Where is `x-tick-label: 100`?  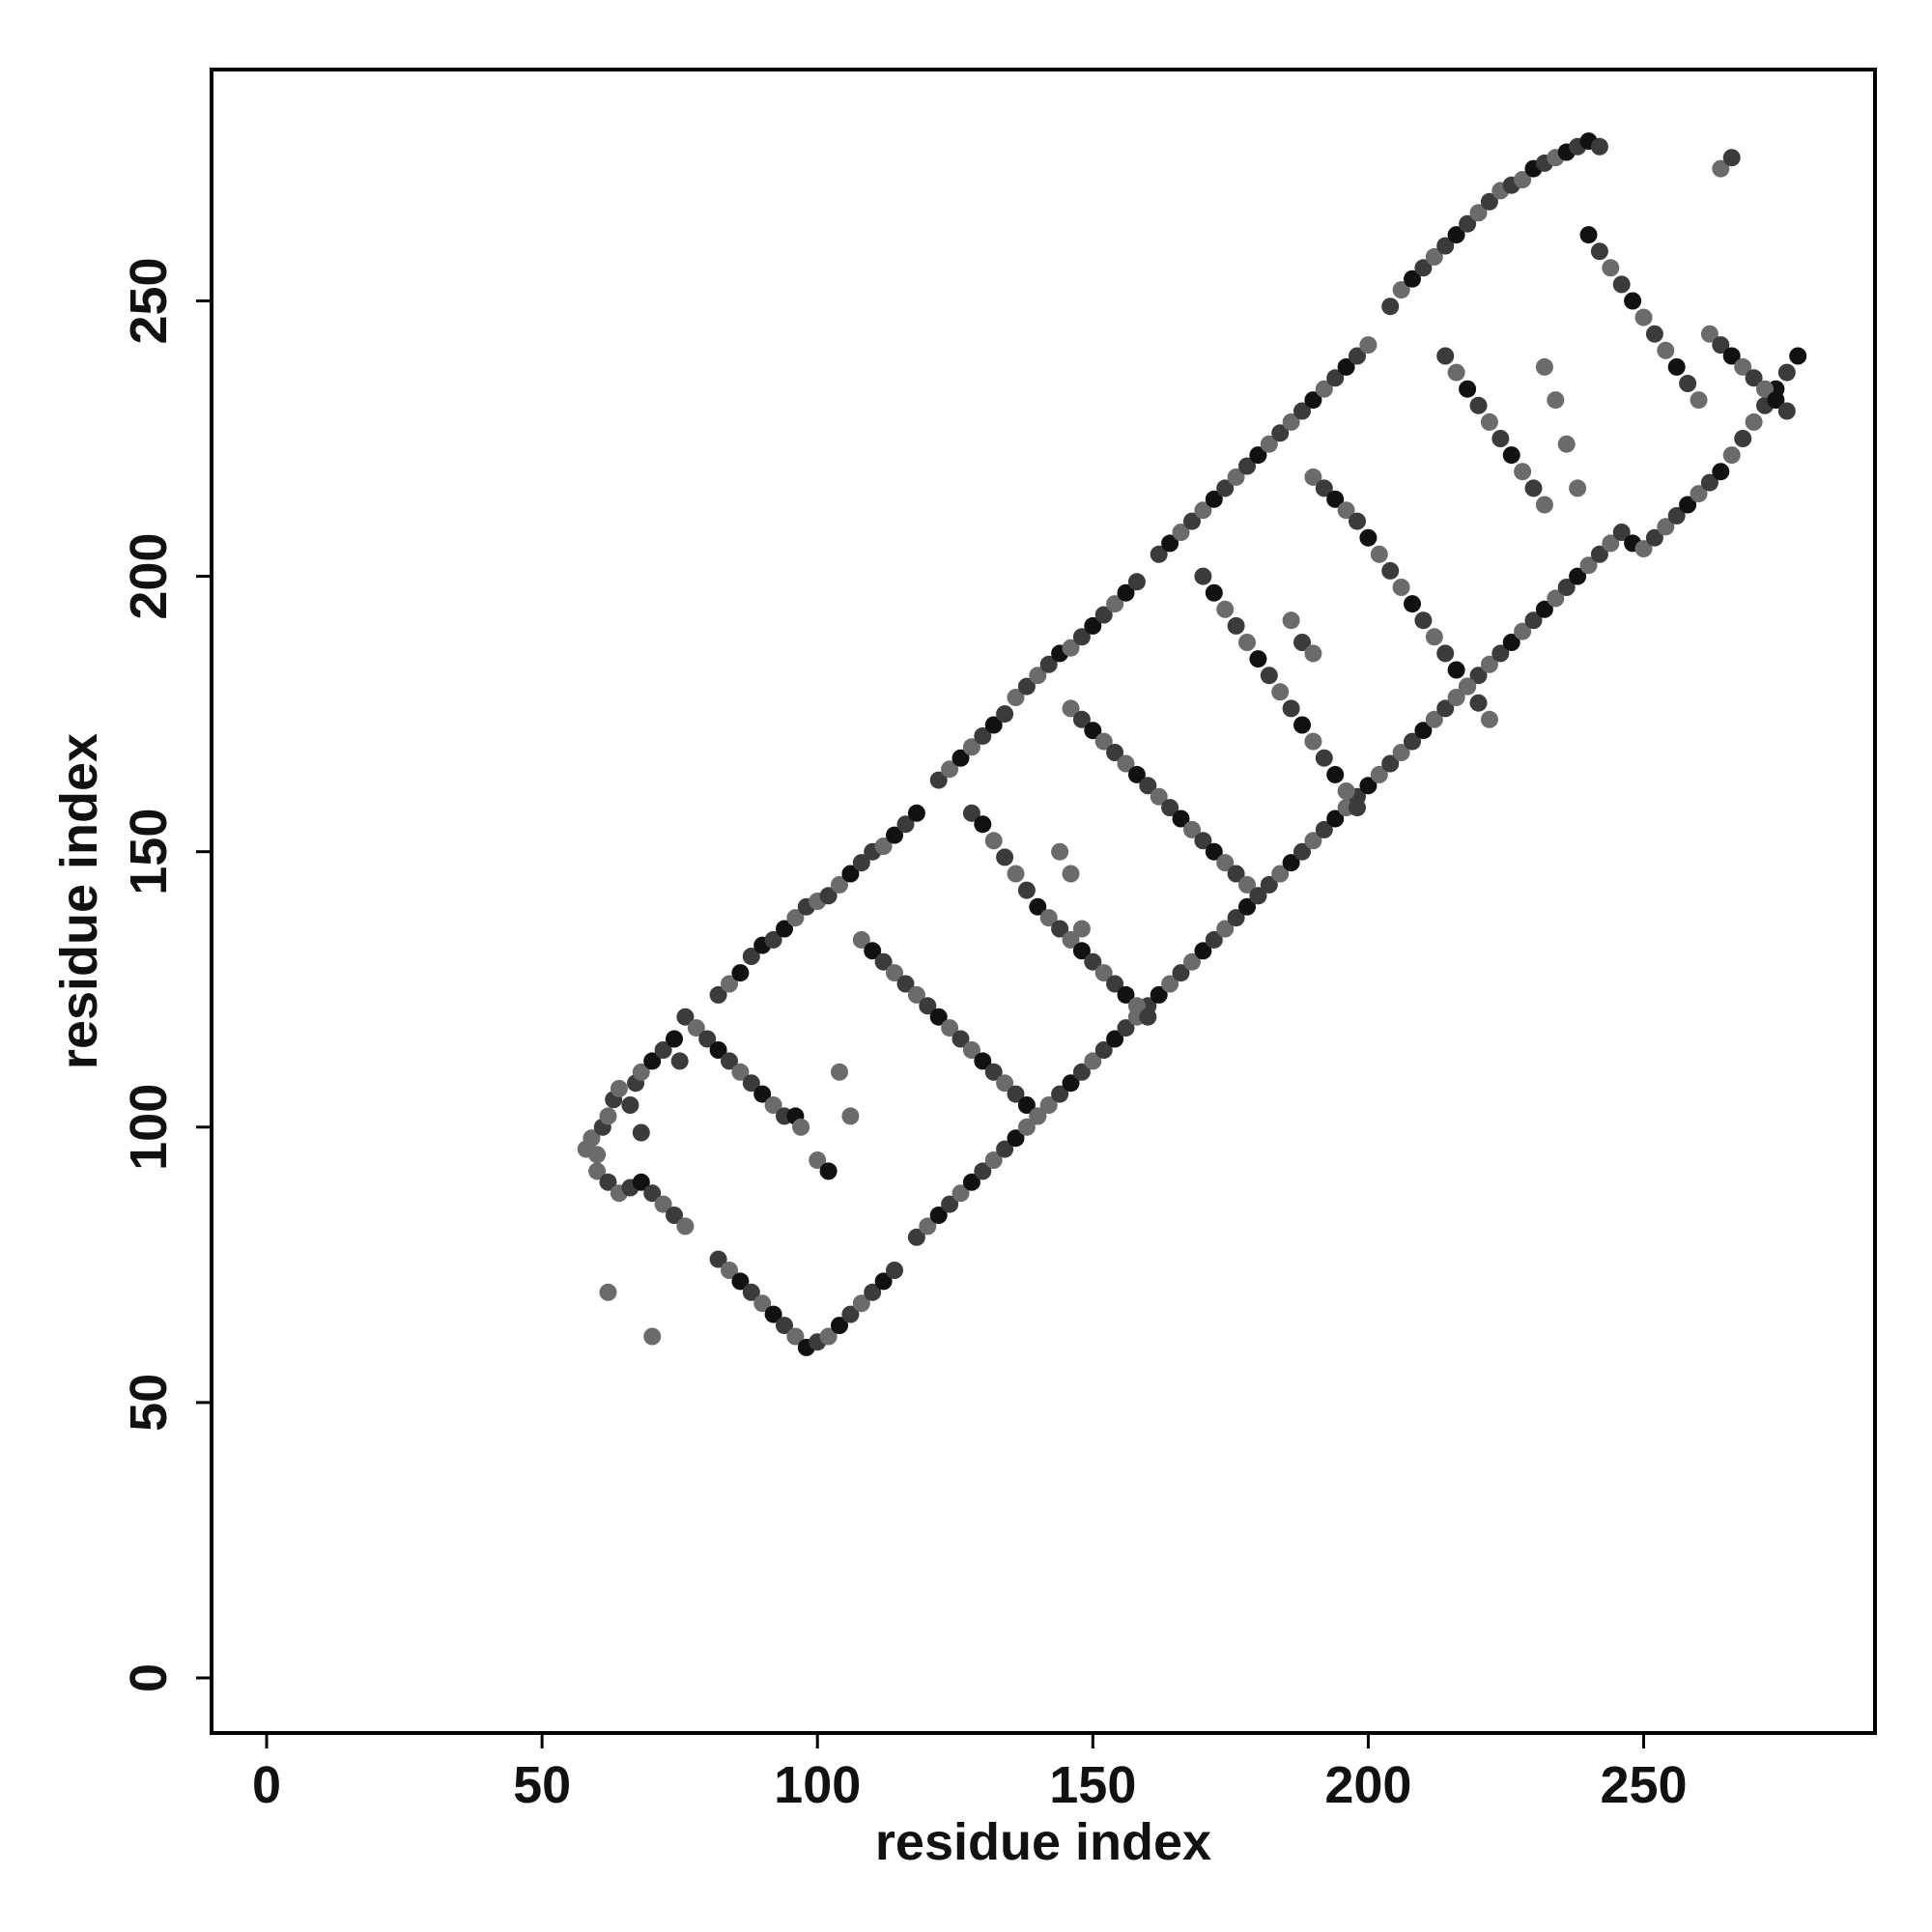 x-tick-label: 100 is located at coordinates (817, 1785).